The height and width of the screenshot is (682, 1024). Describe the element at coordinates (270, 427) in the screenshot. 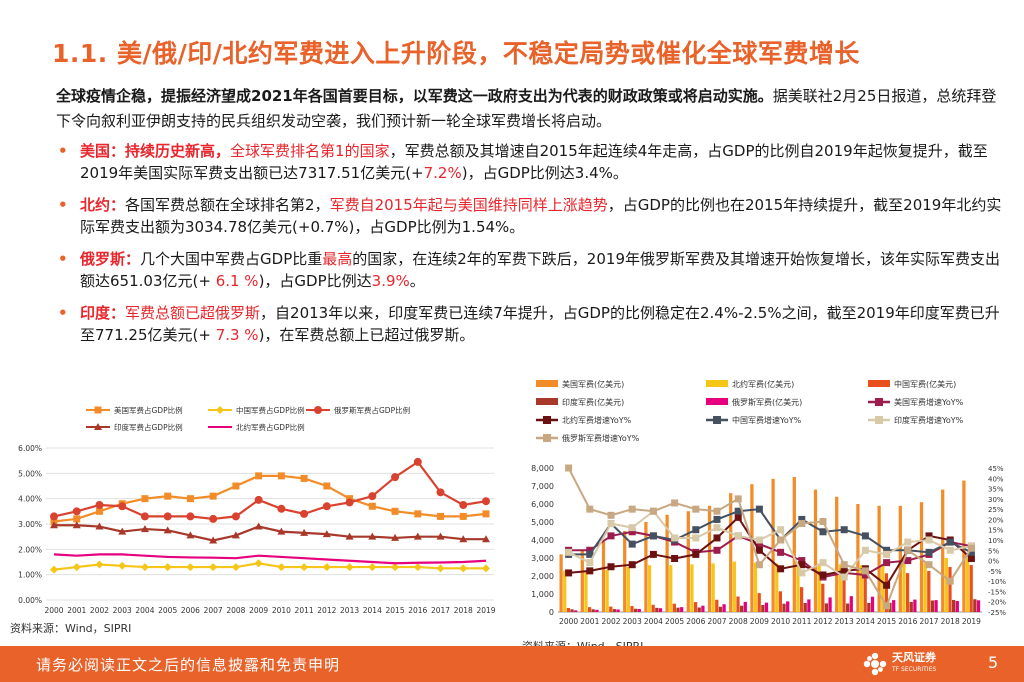

I see `legend-label: 北约军费占GDP比例` at that location.